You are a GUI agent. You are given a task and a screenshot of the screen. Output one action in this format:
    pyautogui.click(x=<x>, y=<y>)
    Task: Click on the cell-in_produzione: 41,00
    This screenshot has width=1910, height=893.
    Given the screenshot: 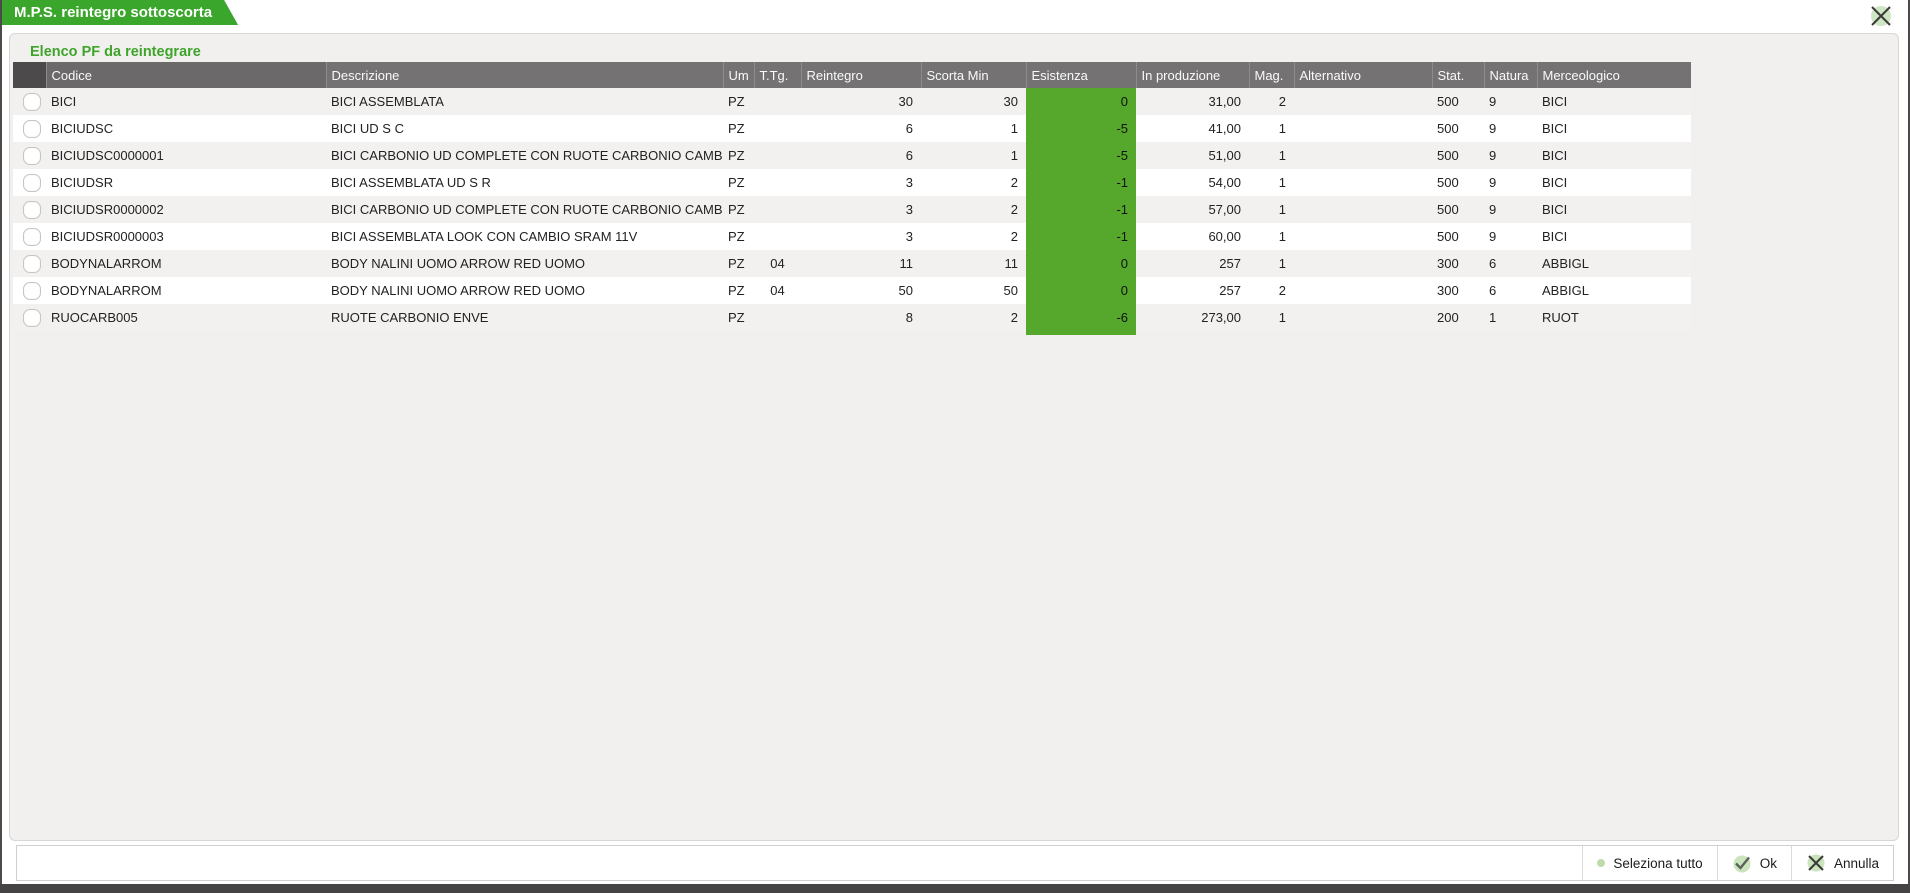 What is the action you would take?
    pyautogui.click(x=1192, y=128)
    